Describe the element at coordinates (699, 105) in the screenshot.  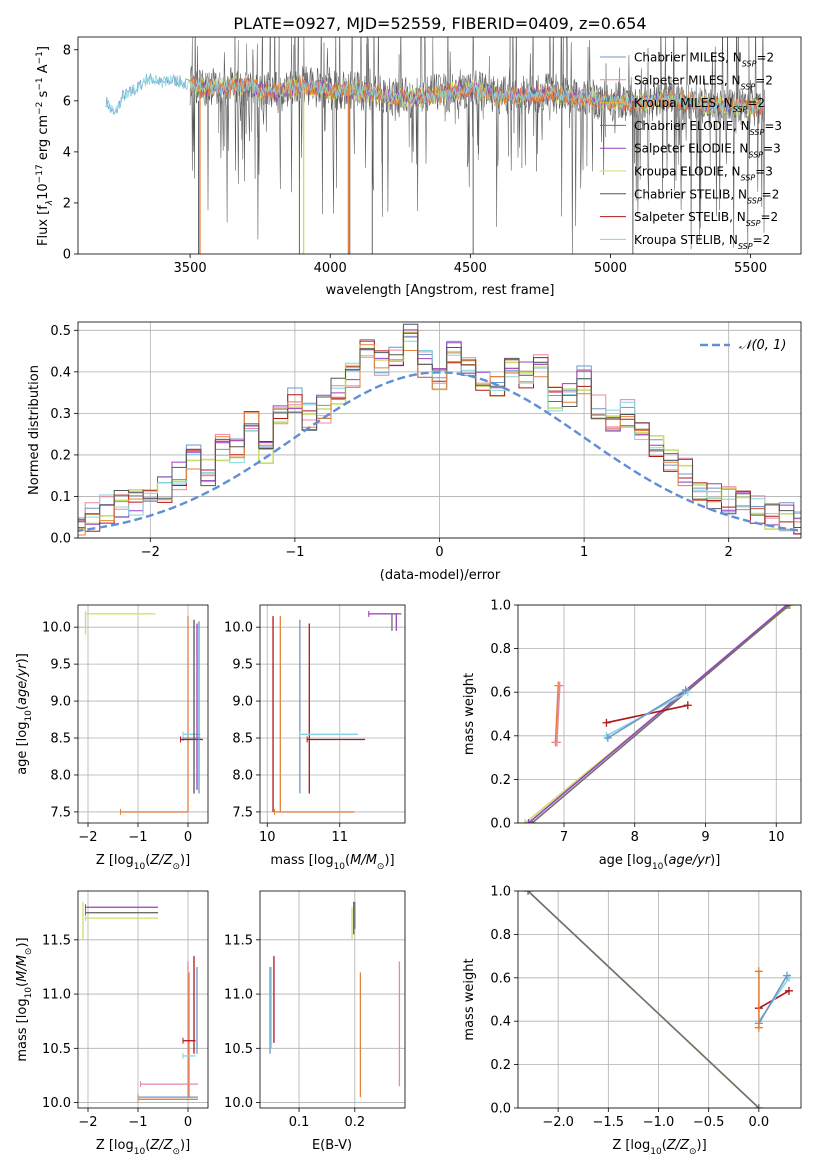
I see `legend-entry: Kroupa MILES, NSSP=2` at that location.